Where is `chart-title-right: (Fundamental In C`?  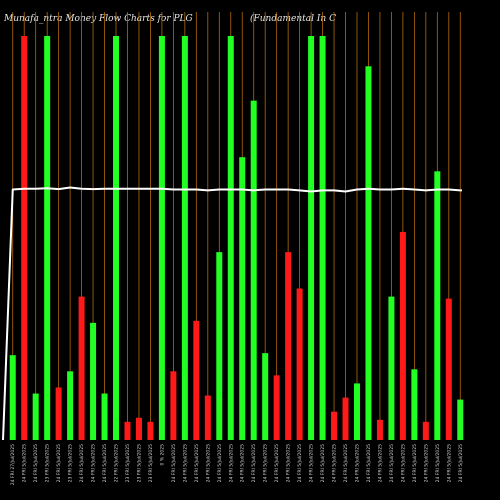 chart-title-right: (Fundamental In C is located at coordinates (293, 19).